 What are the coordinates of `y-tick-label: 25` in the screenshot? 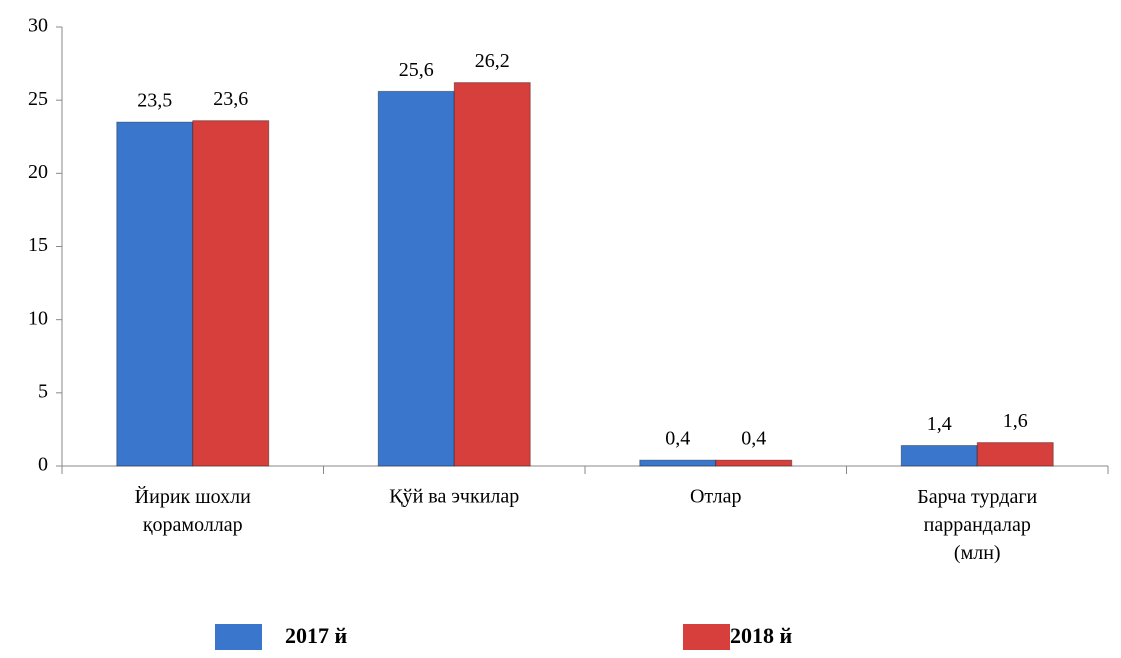 It's located at (38, 99).